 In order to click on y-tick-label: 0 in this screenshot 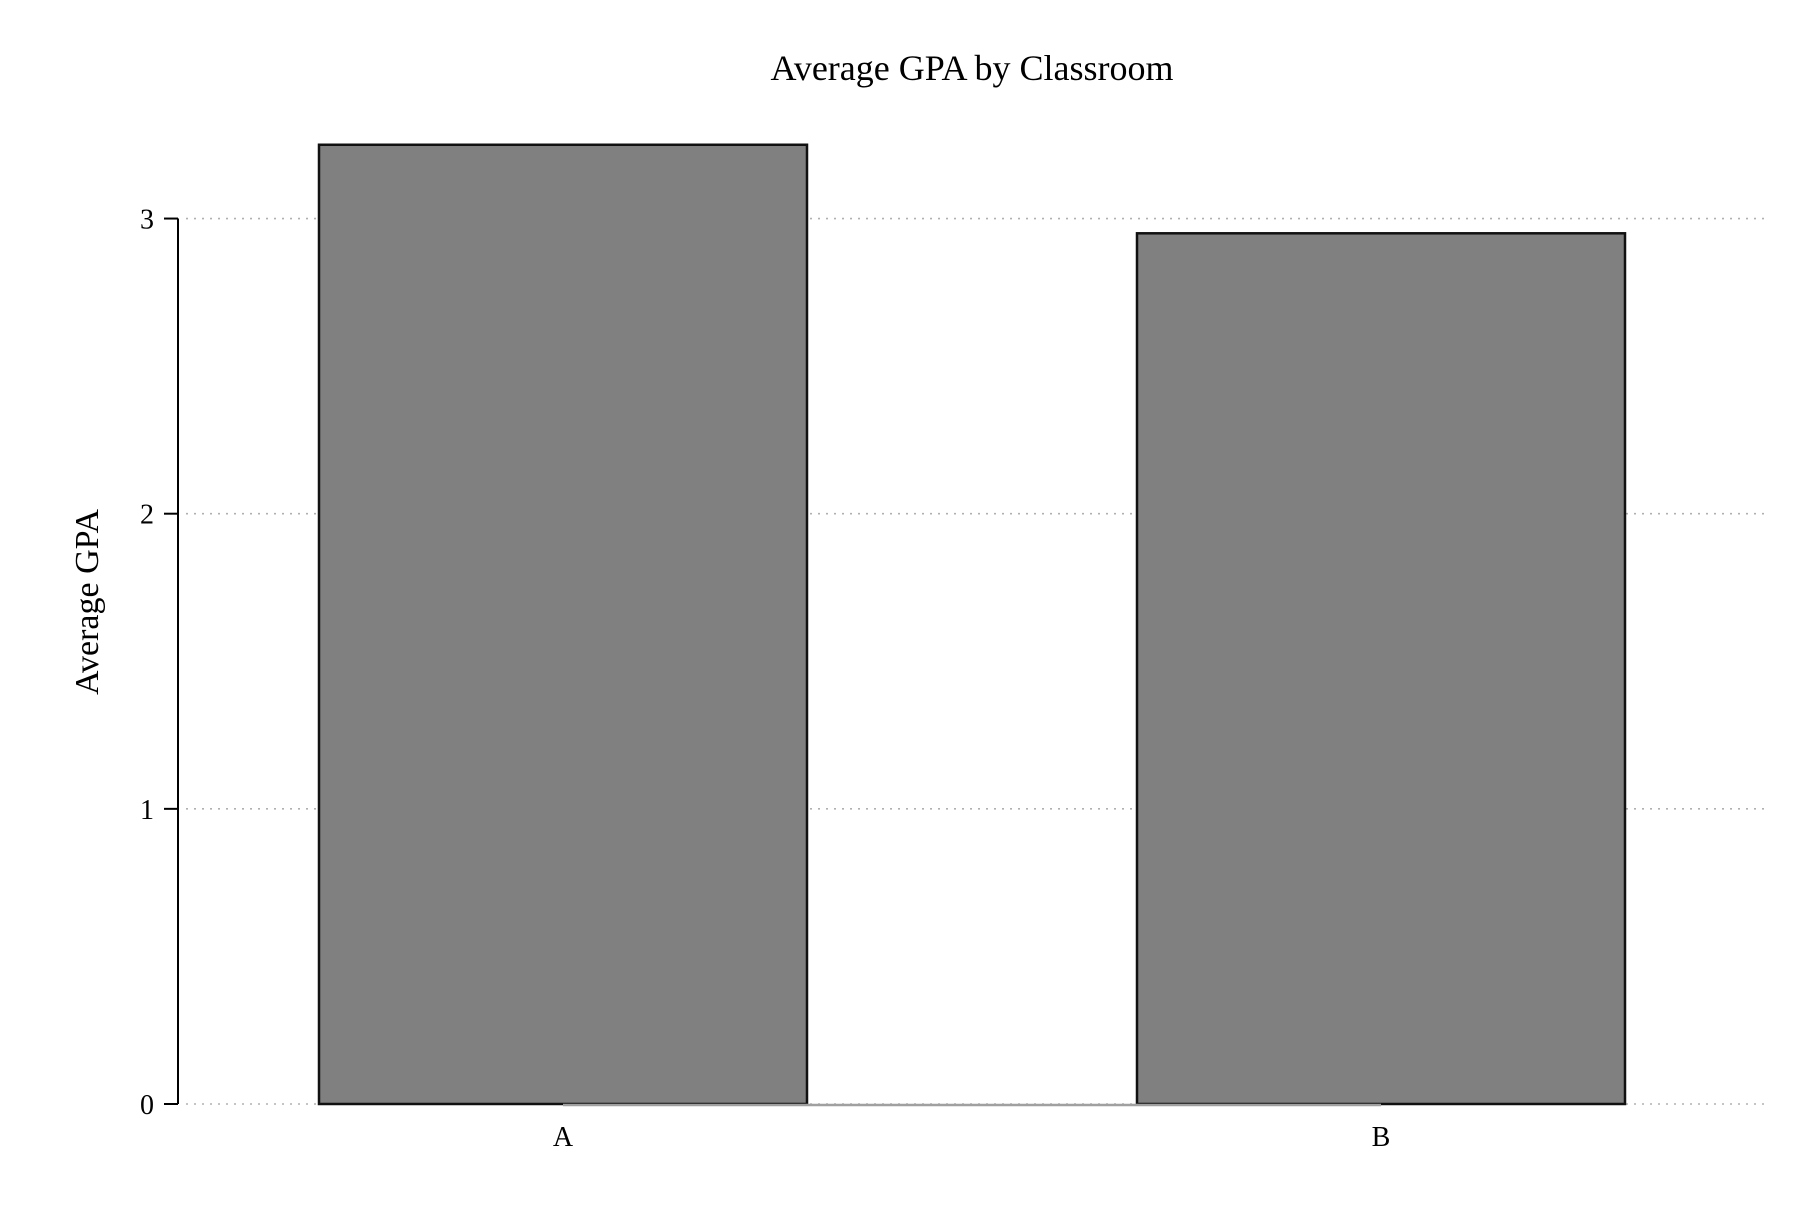, I will do `click(147, 1105)`.